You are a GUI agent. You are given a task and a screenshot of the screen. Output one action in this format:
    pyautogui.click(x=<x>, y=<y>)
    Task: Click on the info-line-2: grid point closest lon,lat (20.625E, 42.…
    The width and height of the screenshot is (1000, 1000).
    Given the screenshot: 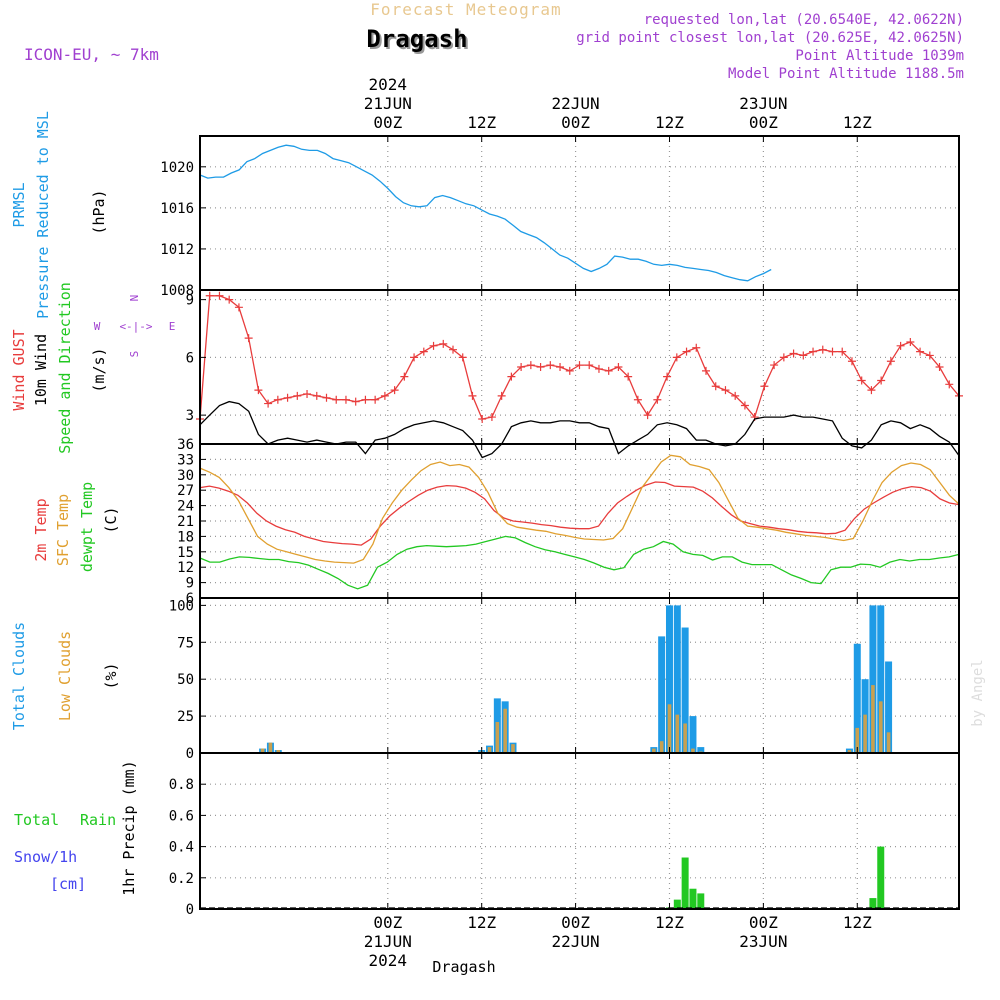 What is the action you would take?
    pyautogui.click(x=770, y=38)
    